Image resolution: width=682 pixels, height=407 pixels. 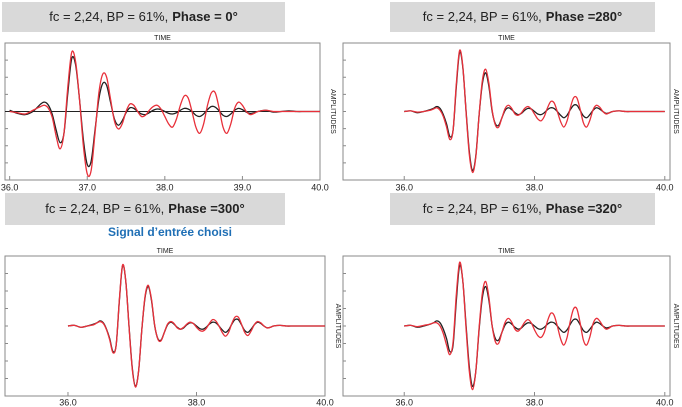 I want to click on chart-title: fc = 2,24, BP = 61%, Phase = 0°, so click(x=143, y=16).